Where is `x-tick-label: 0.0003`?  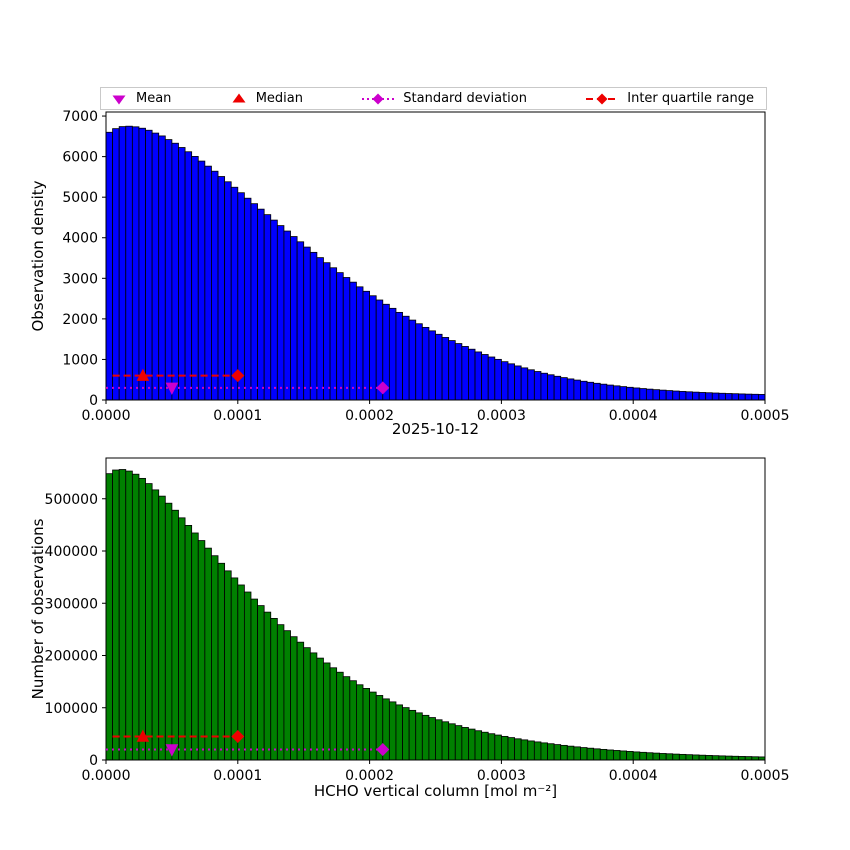 x-tick-label: 0.0003 is located at coordinates (501, 776).